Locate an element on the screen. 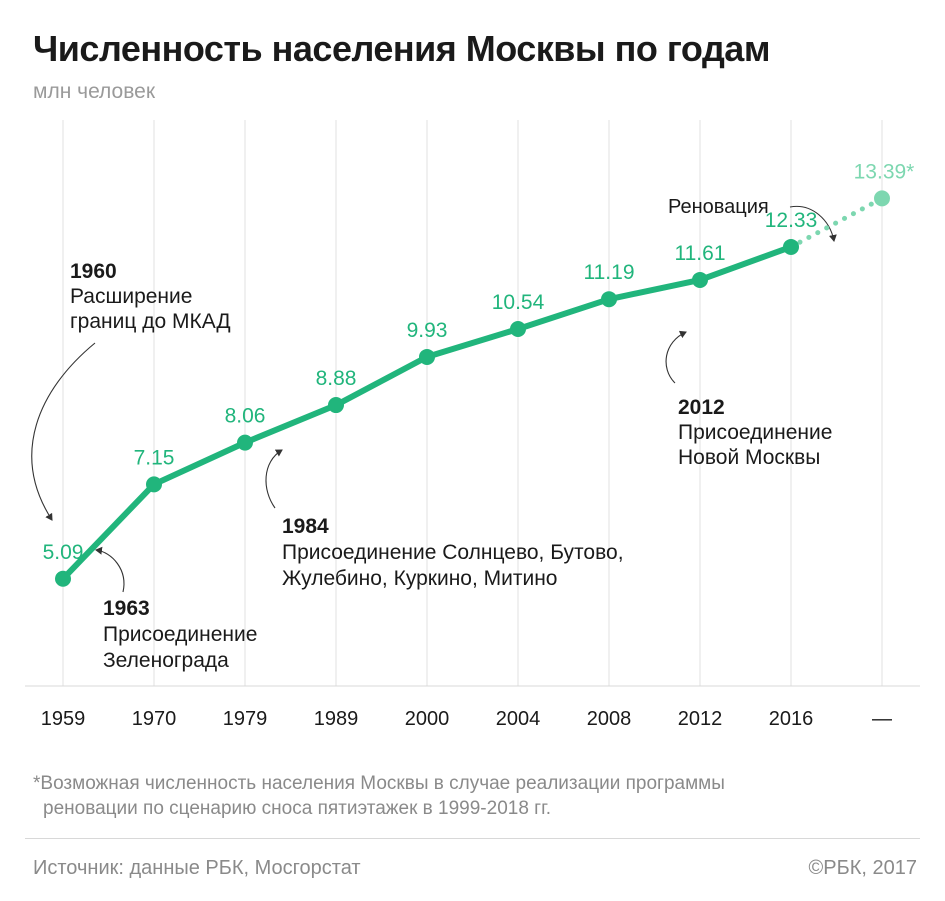 The image size is (945, 901). annotation-1984-line-1: Присоединение Солнцево, Бутово, is located at coordinates (453, 552).